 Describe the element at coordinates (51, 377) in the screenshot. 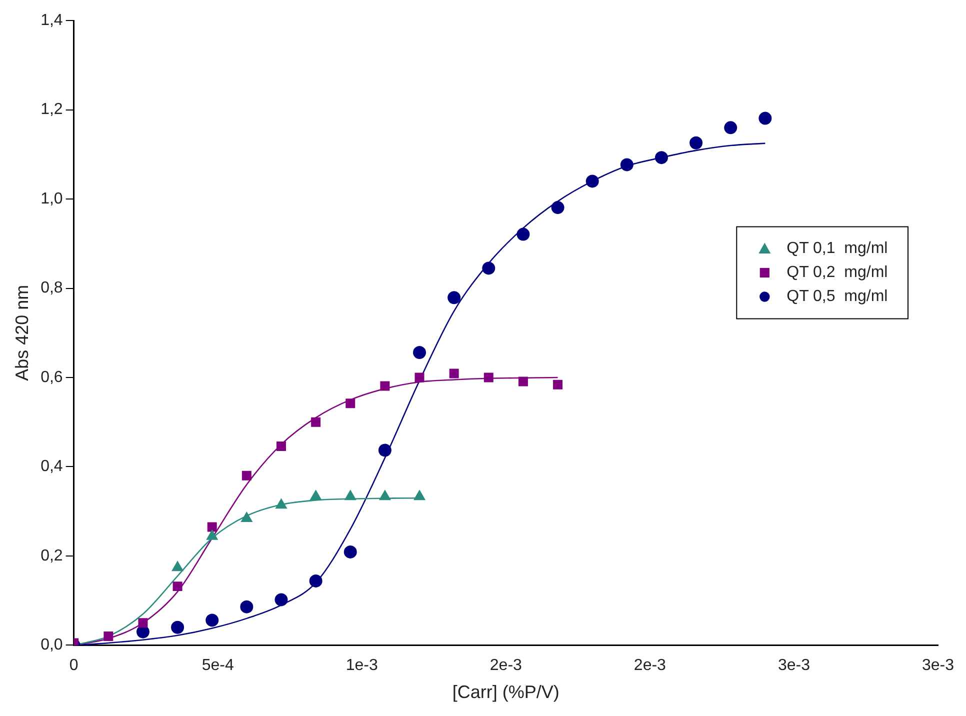

I see `y-tick-label: 0,6` at that location.